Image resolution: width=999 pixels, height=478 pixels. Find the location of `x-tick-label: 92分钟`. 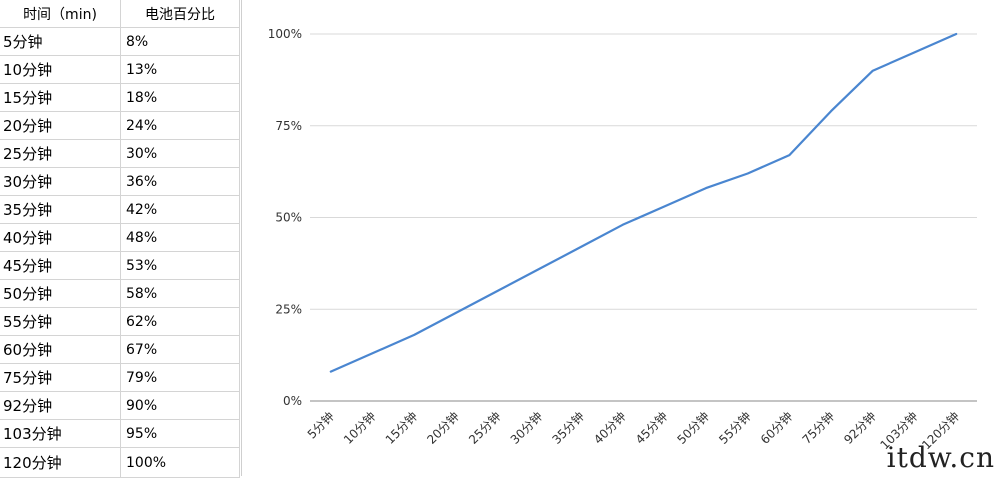

x-tick-label: 92分钟 is located at coordinates (860, 428).